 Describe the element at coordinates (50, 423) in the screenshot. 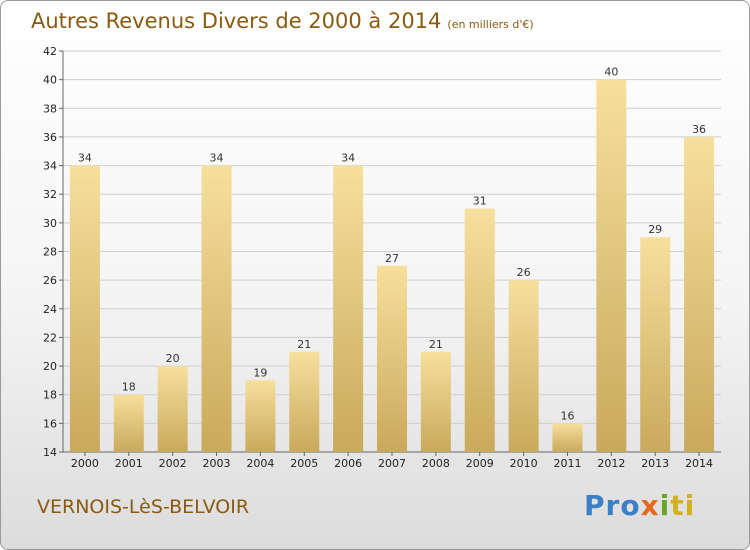

I see `y-tick-label: 16` at that location.